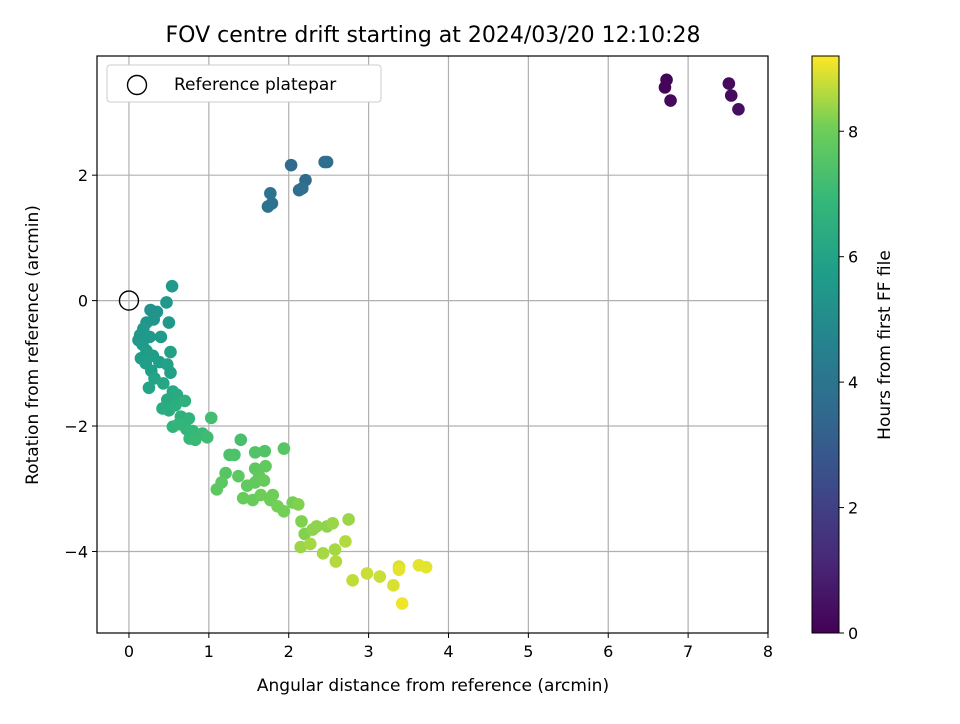 This screenshot has width=960, height=724. Describe the element at coordinates (608, 651) in the screenshot. I see `x-tick-label: 6` at that location.